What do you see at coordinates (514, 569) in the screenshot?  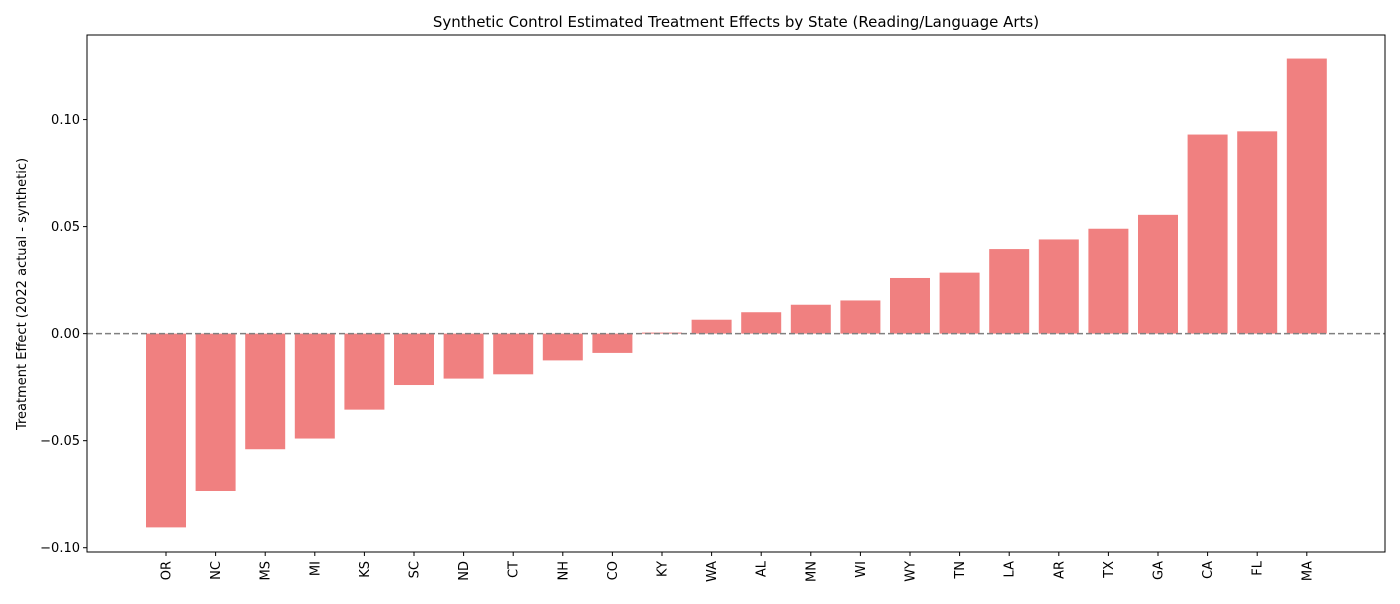 I see `x-tick-label-ct: CT` at bounding box center [514, 569].